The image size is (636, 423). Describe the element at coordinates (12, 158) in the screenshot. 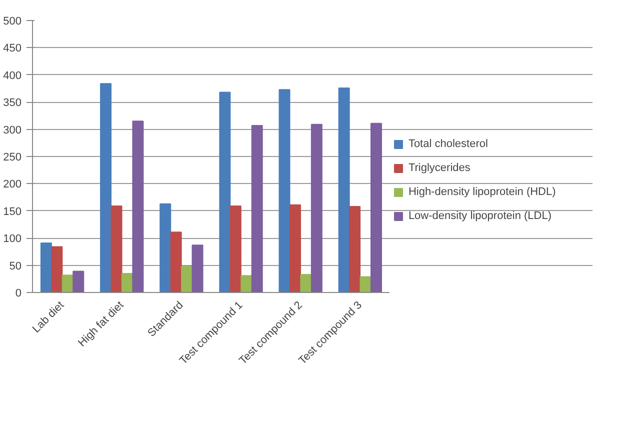

I see `y-tick-label: 250` at that location.